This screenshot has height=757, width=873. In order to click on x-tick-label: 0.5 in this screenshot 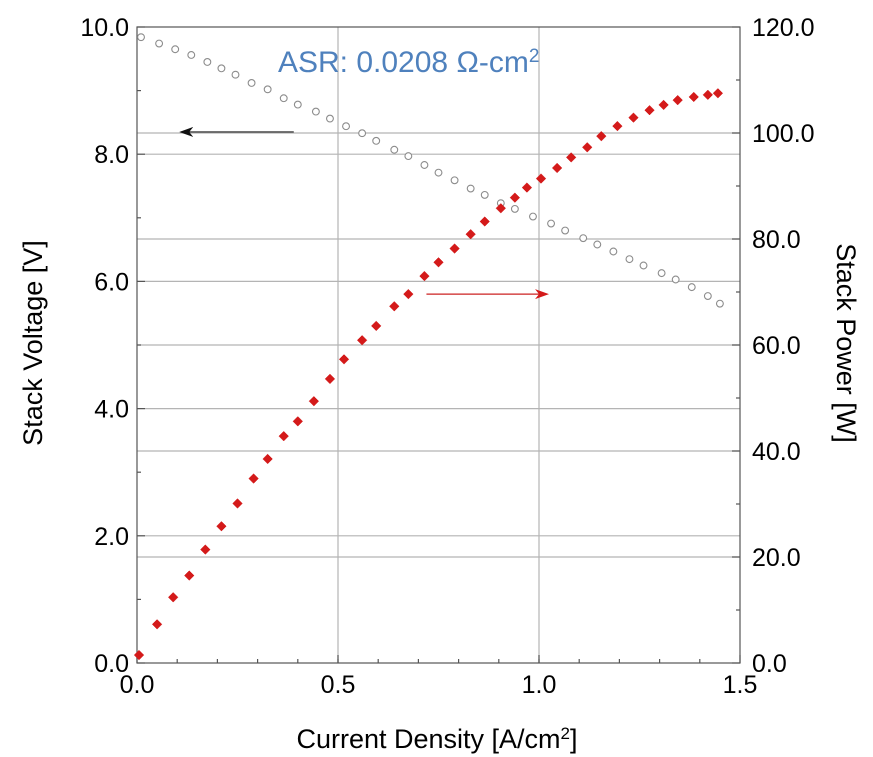, I will do `click(338, 685)`.